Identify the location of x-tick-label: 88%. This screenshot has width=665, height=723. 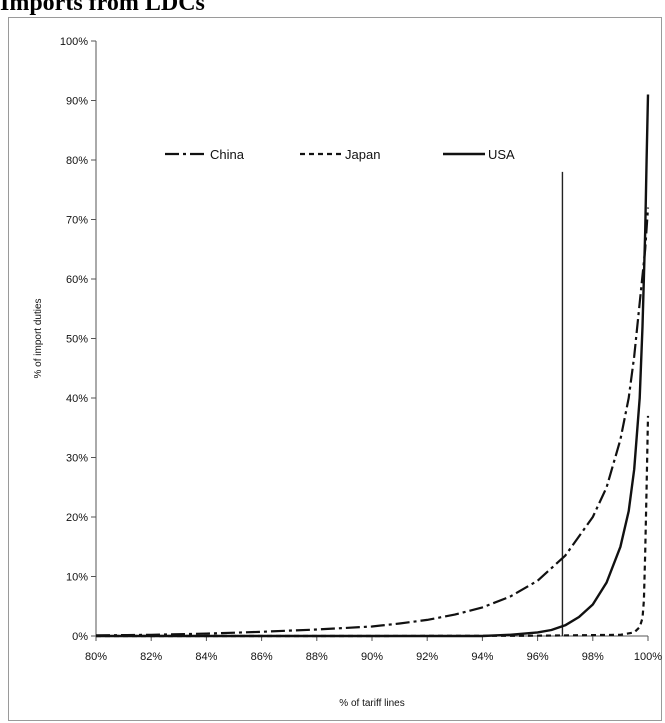
(317, 657).